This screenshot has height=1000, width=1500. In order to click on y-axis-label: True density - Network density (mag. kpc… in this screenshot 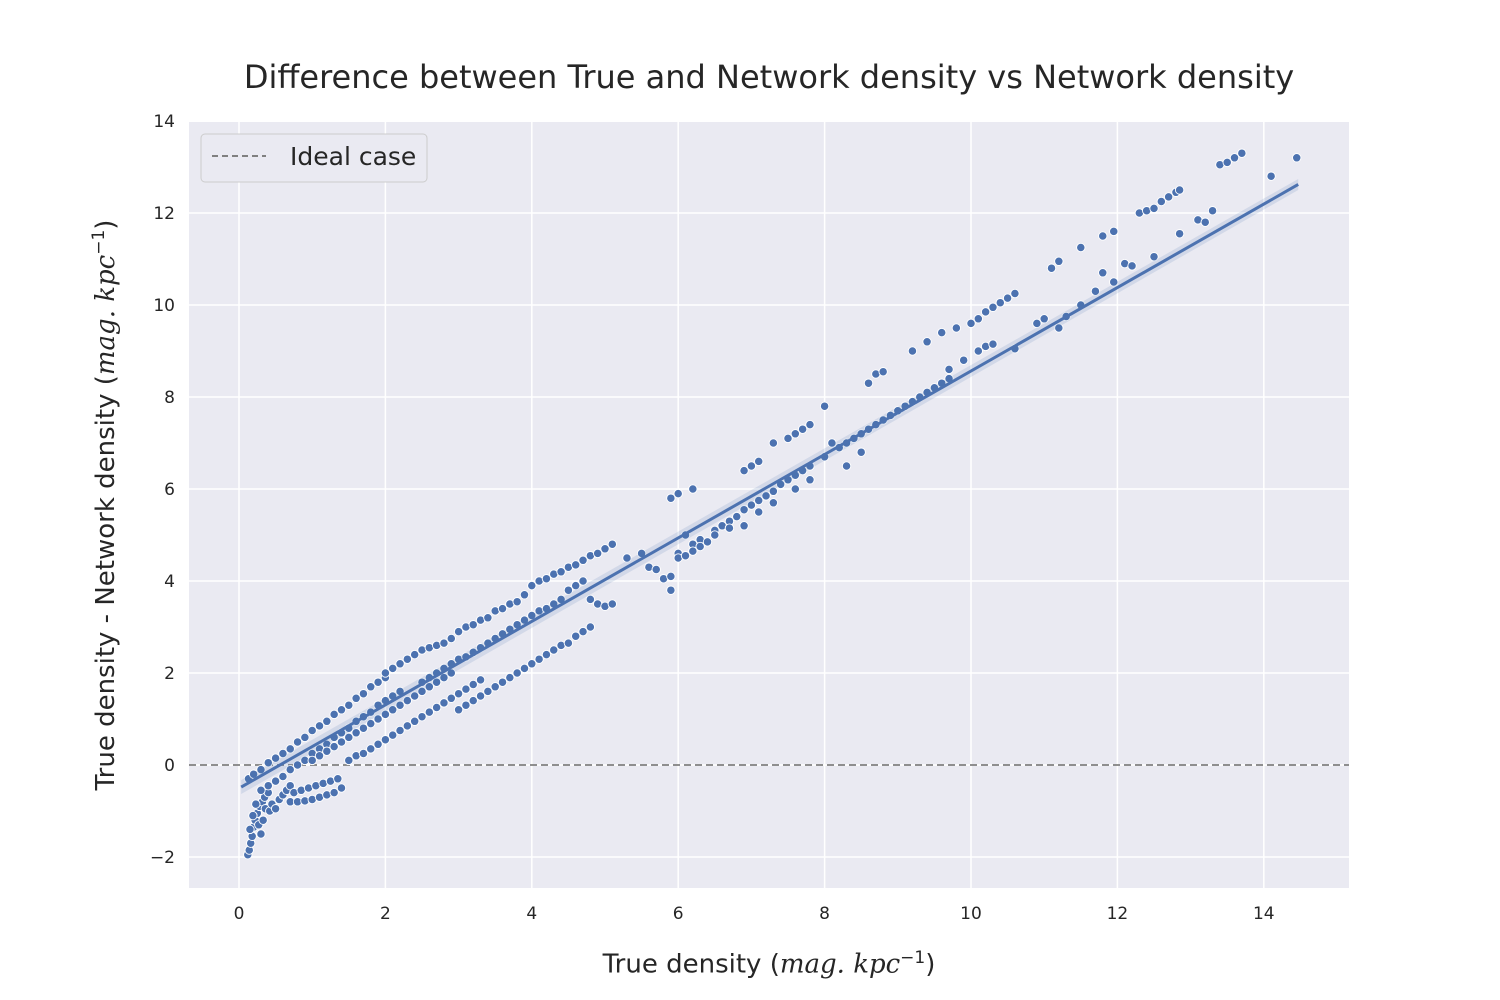, I will do `click(105, 505)`.